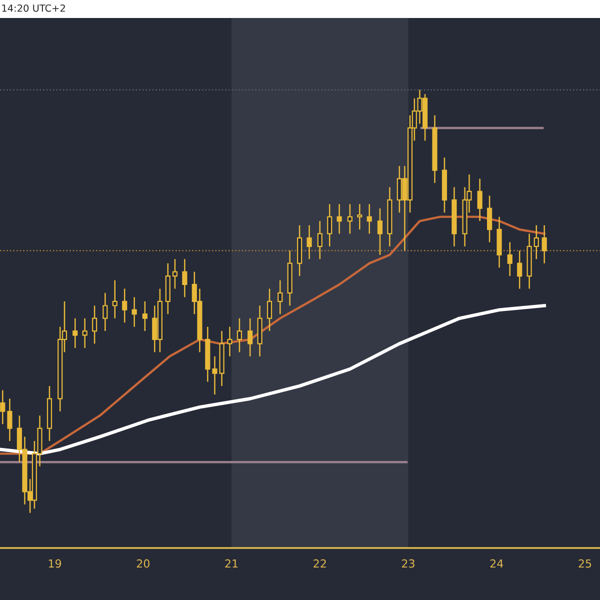  Describe the element at coordinates (33, 8) in the screenshot. I see `text: 14:20 UTC+2` at that location.